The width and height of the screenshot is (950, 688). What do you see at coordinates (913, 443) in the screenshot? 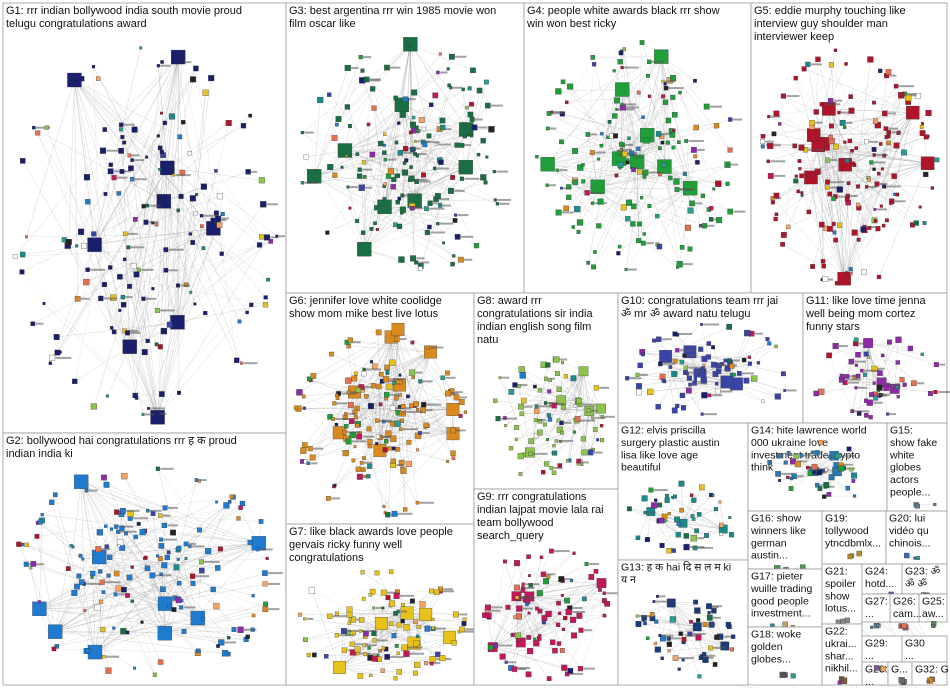
I see `group-label-line: show fake` at bounding box center [913, 443].